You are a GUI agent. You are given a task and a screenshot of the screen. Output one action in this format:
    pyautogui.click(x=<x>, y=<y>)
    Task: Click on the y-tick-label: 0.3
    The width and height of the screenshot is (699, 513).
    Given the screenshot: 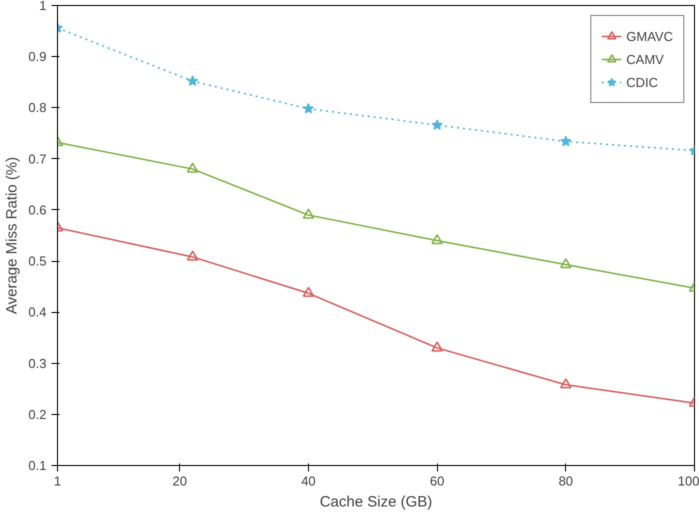 What is the action you would take?
    pyautogui.click(x=37, y=363)
    